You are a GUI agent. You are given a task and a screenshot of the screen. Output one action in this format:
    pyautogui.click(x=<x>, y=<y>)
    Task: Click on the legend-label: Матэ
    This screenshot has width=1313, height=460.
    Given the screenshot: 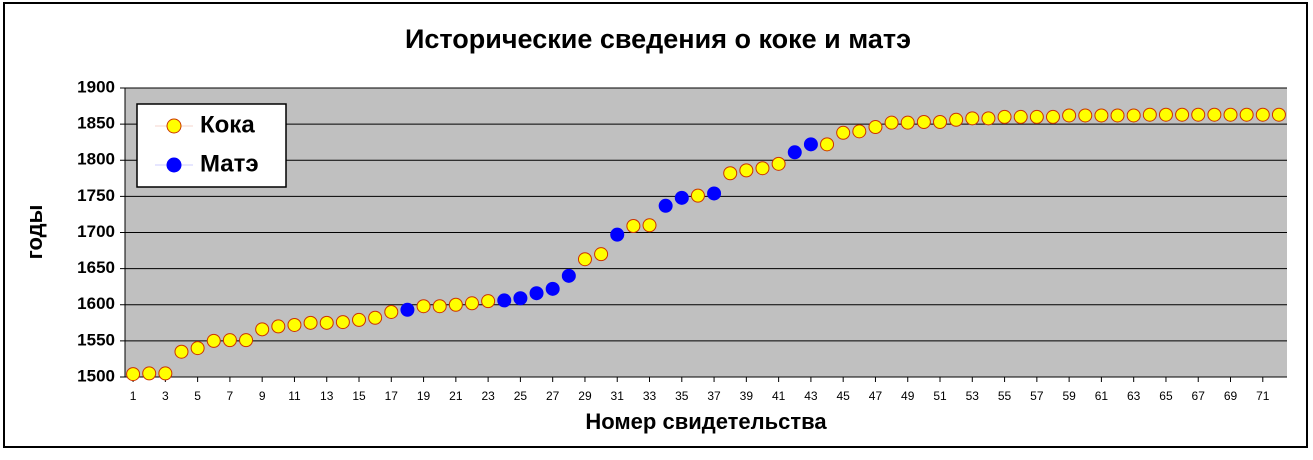 What is the action you would take?
    pyautogui.click(x=229, y=163)
    